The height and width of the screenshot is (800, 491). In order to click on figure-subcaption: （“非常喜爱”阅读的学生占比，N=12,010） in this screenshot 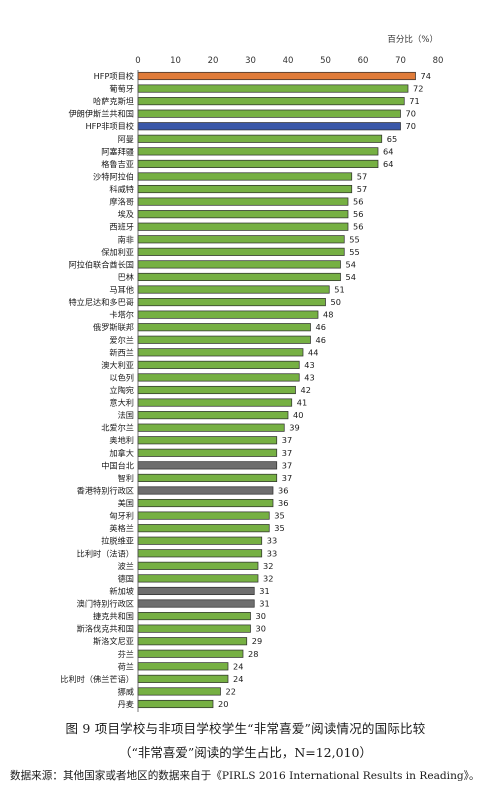, I will do `click(245, 752)`.